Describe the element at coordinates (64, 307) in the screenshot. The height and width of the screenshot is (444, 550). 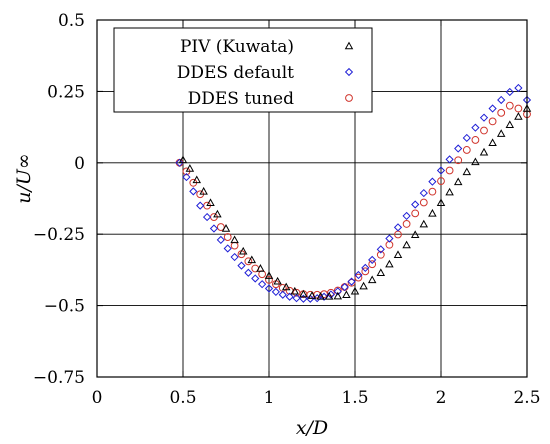
I see `y-tick-label: −0.5` at that location.